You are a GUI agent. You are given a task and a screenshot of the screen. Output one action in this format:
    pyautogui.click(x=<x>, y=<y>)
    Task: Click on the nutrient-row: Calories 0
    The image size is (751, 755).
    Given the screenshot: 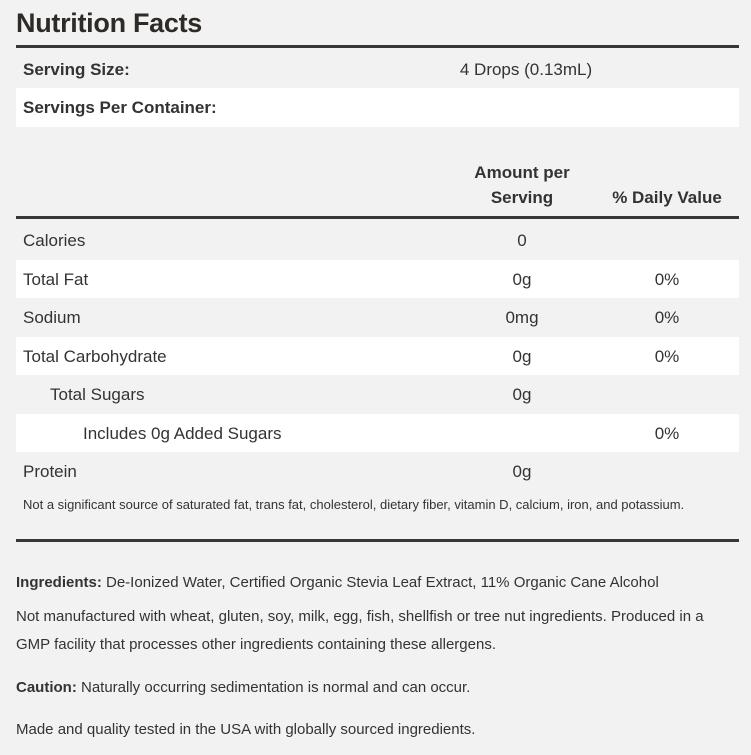 What is the action you would take?
    pyautogui.click(x=377, y=240)
    